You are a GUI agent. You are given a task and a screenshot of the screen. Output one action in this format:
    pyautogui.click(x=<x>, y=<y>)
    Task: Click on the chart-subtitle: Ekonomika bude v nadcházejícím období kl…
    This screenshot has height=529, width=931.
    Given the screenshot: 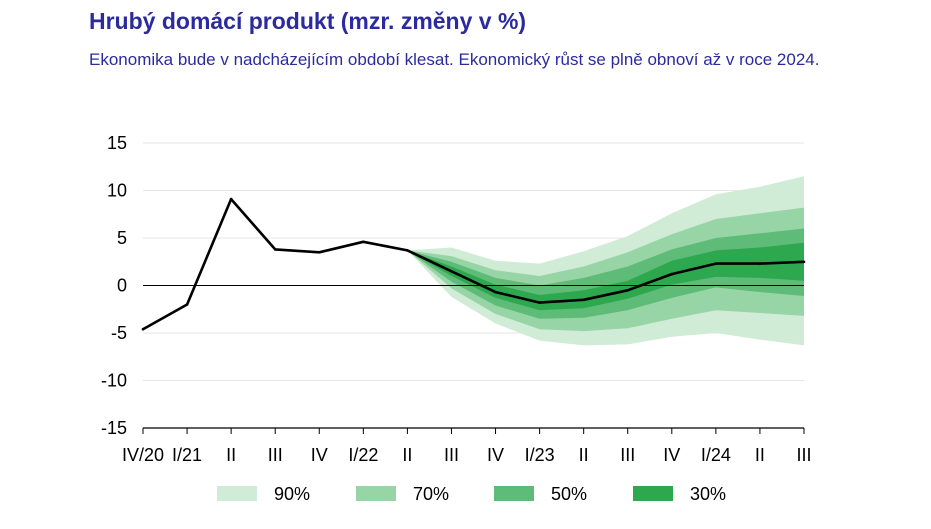 What is the action you would take?
    pyautogui.click(x=454, y=59)
    